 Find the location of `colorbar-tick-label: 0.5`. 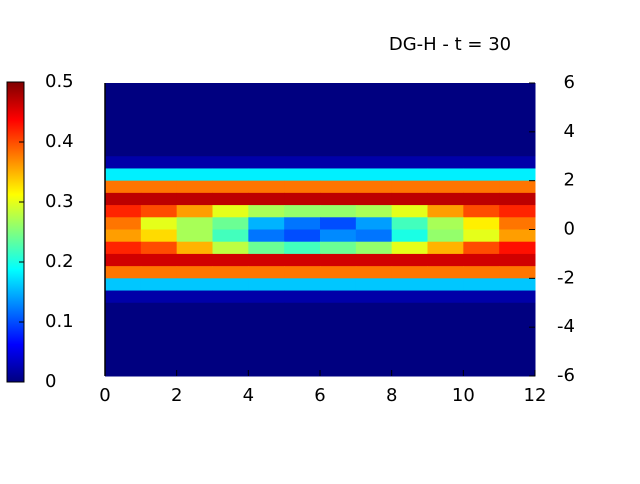

colorbar-tick-label: 0.5 is located at coordinates (59, 81).